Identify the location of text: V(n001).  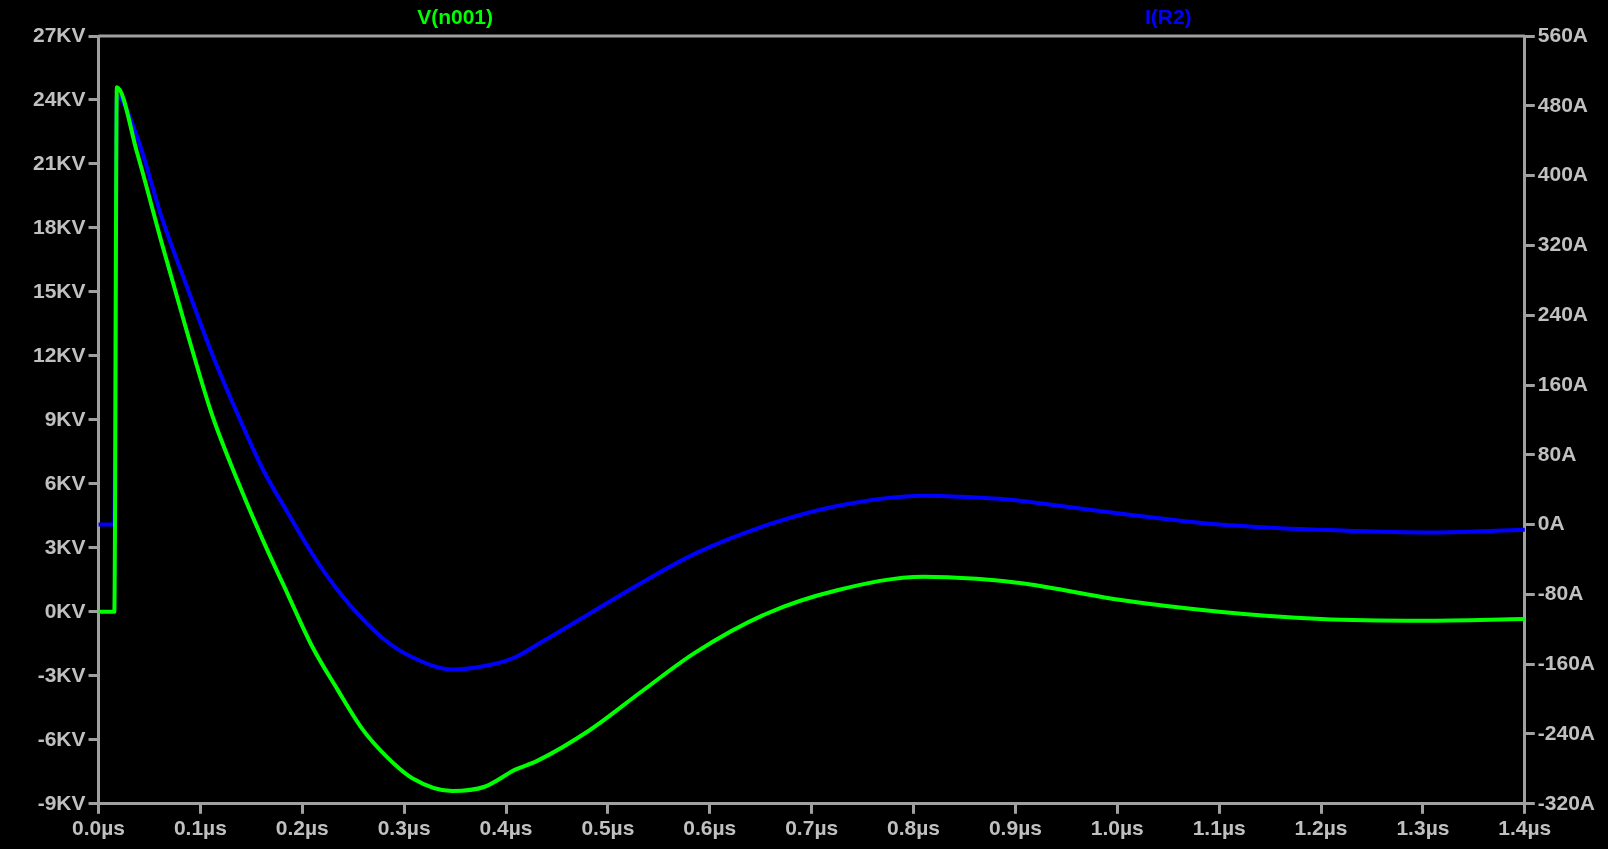
(455, 16).